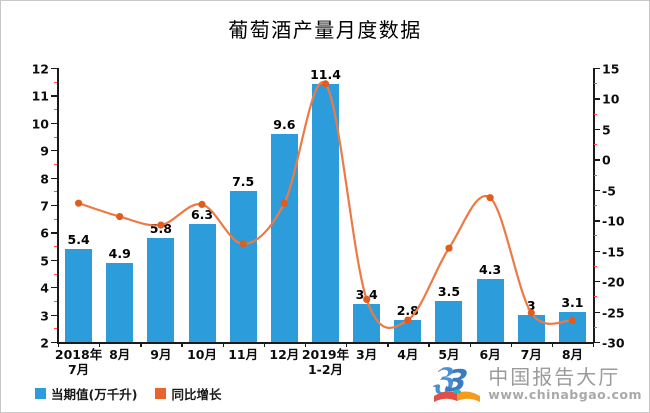  I want to click on legend-item-line-series: 同比增长, so click(188, 393).